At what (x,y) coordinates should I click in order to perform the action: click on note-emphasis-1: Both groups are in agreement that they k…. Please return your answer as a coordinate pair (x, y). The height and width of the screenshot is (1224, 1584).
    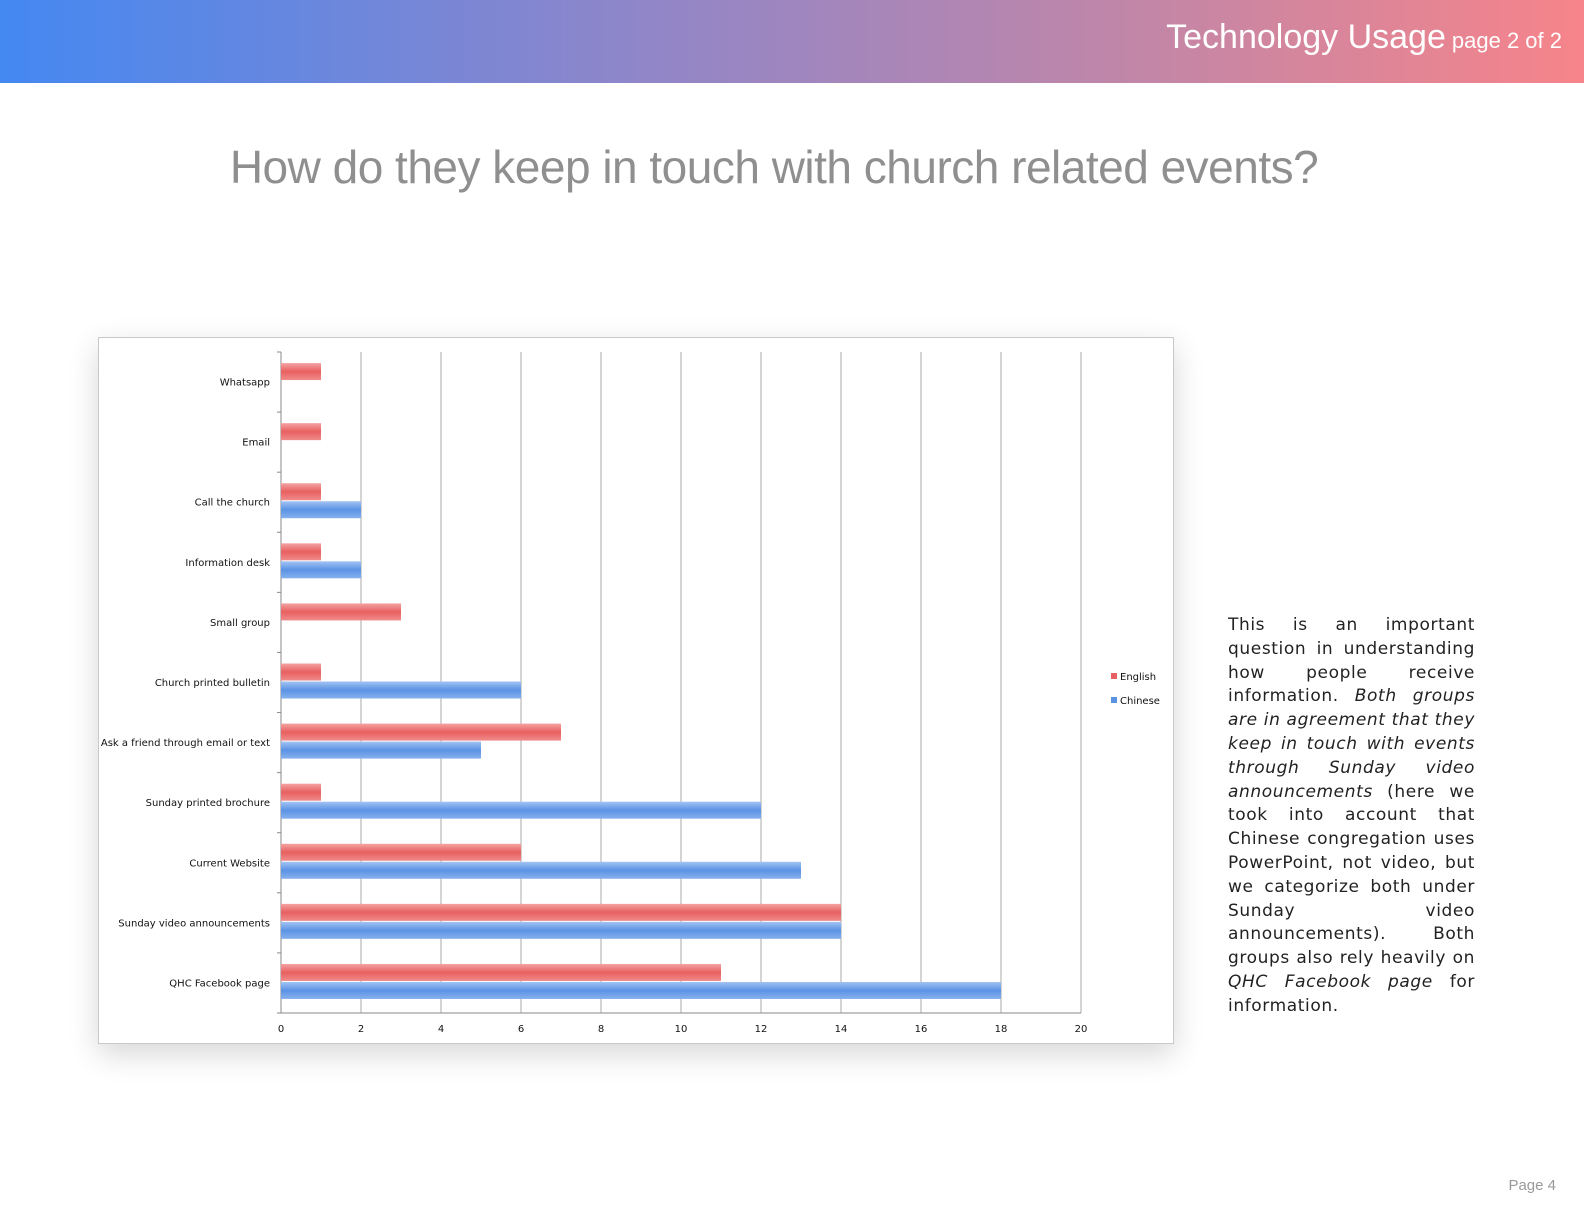
    Looking at the image, I should click on (1351, 744).